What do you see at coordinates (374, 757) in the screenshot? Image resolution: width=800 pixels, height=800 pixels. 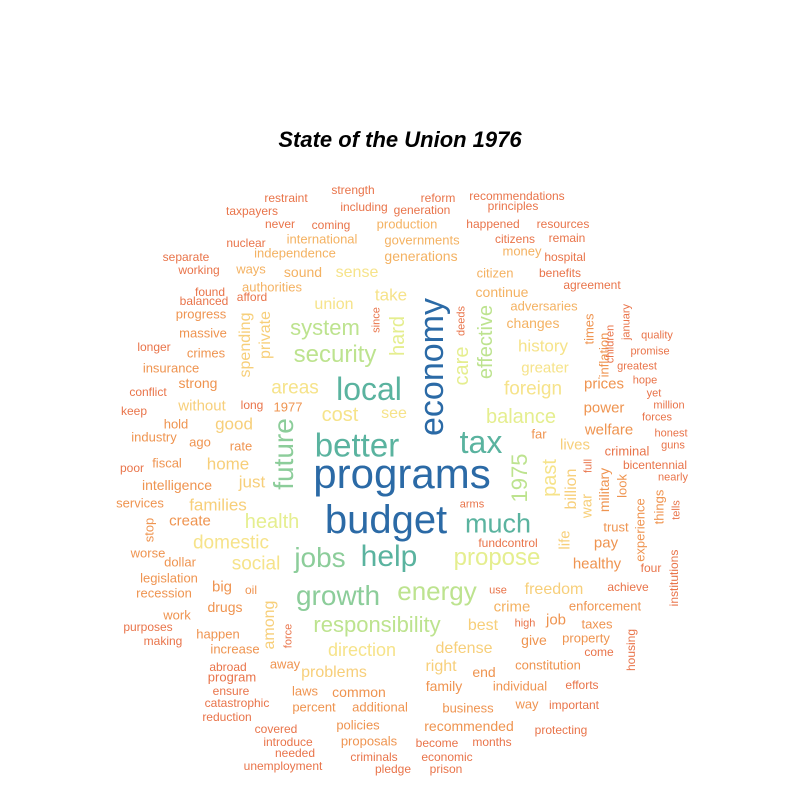 I see `word-criminals: criminals` at bounding box center [374, 757].